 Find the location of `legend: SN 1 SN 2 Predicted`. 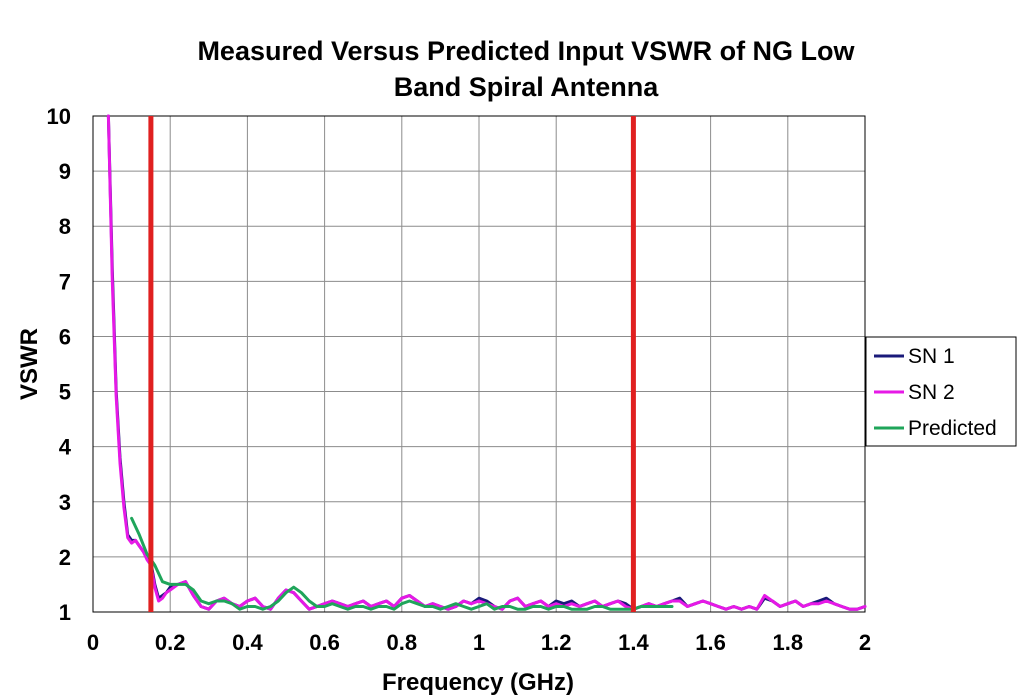

legend: SN 1 SN 2 Predicted is located at coordinates (941, 391).